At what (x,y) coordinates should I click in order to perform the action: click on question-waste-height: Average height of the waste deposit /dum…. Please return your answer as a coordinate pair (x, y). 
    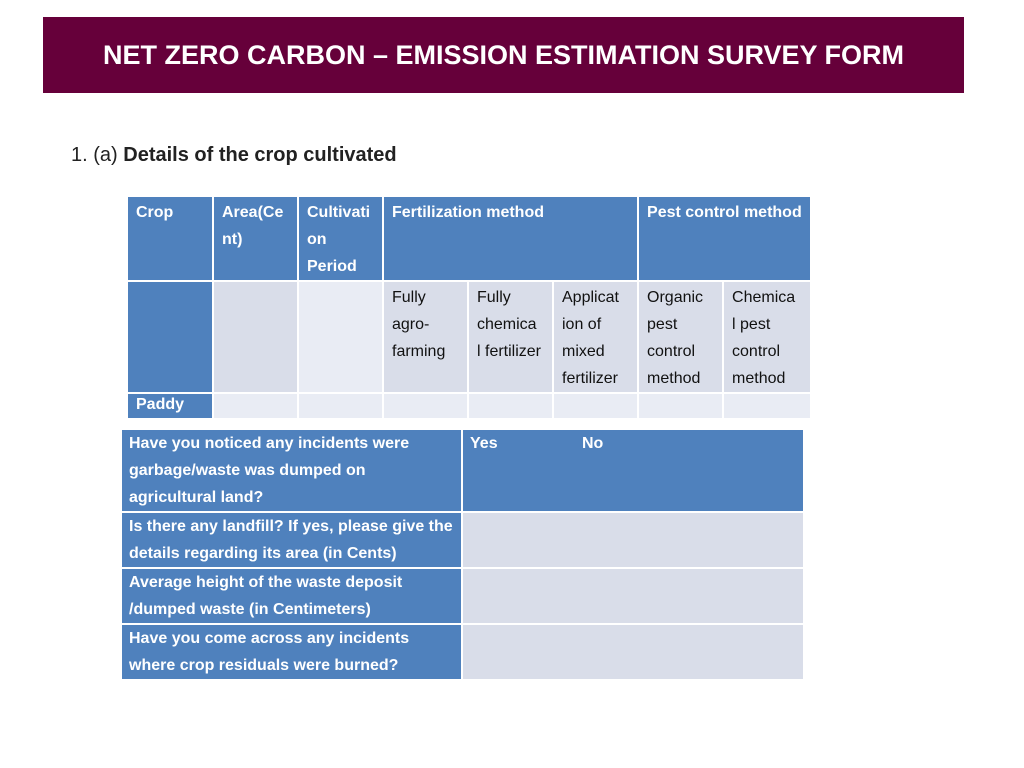
    Looking at the image, I should click on (291, 596).